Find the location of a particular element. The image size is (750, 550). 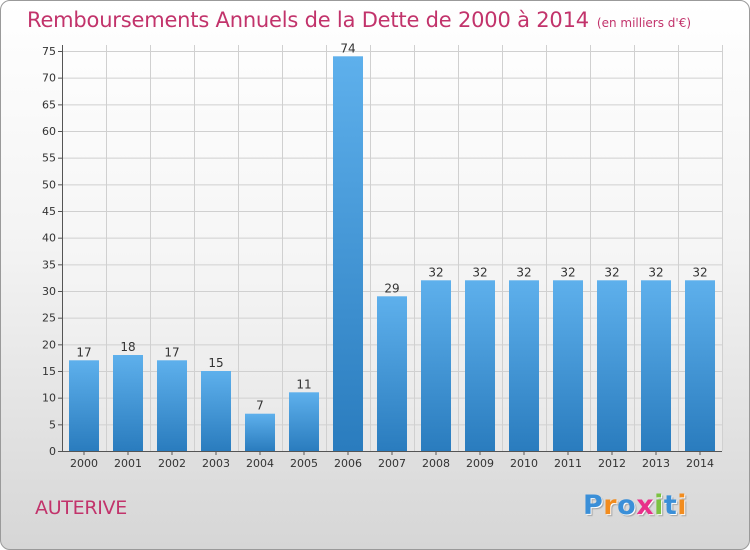

logo-letter: o is located at coordinates (627, 505).